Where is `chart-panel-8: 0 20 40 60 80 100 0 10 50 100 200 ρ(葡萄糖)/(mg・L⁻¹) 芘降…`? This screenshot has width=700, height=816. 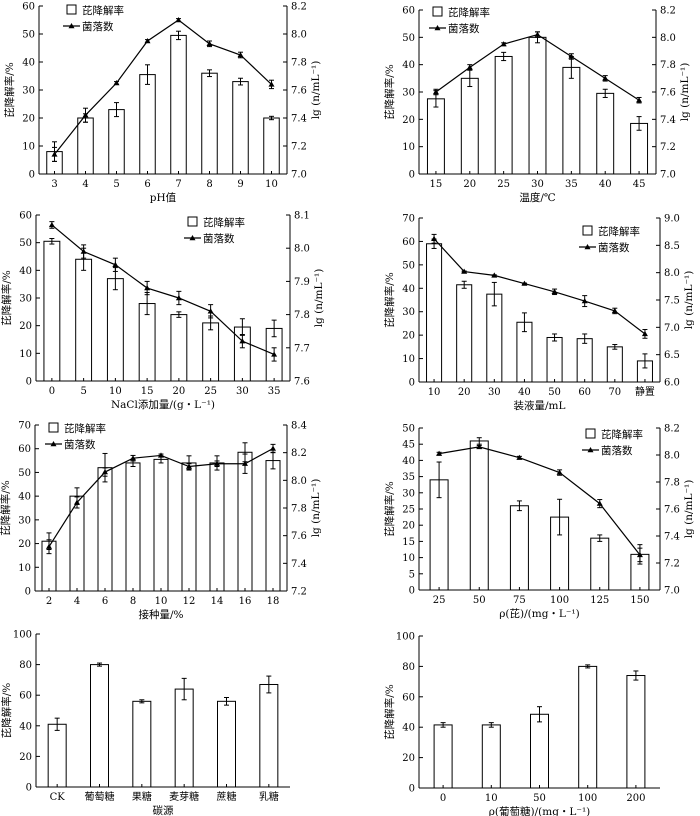
chart-panel-8: 0 20 40 60 80 100 0 10 50 100 200 ρ(葡萄糖)/(mg・L⁻¹) 芘降… is located at coordinates (521, 724).